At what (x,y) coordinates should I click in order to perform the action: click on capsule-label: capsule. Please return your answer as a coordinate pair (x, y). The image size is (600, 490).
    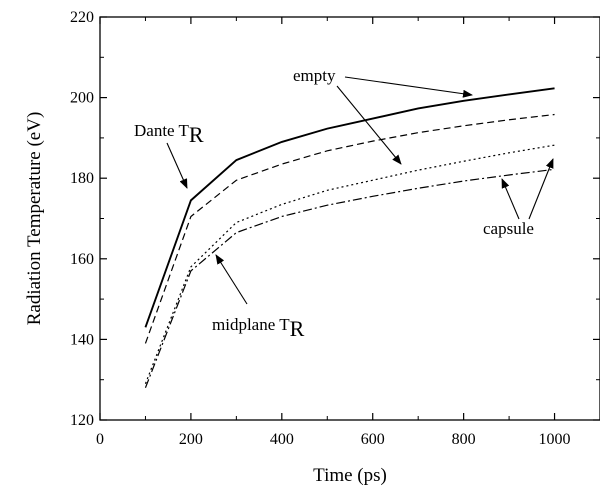
    Looking at the image, I should click on (508, 228).